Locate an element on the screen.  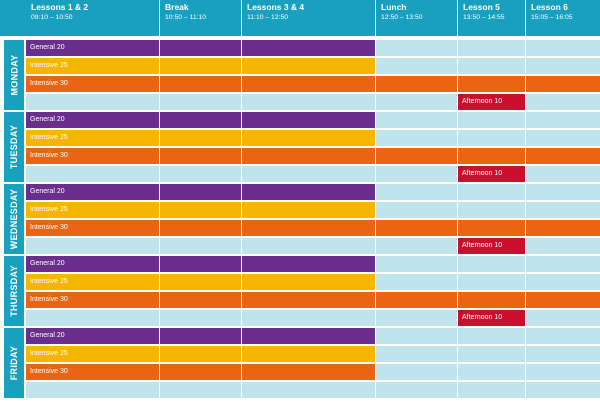
column-time: 15:05 – 16:05 is located at coordinates (552, 17).